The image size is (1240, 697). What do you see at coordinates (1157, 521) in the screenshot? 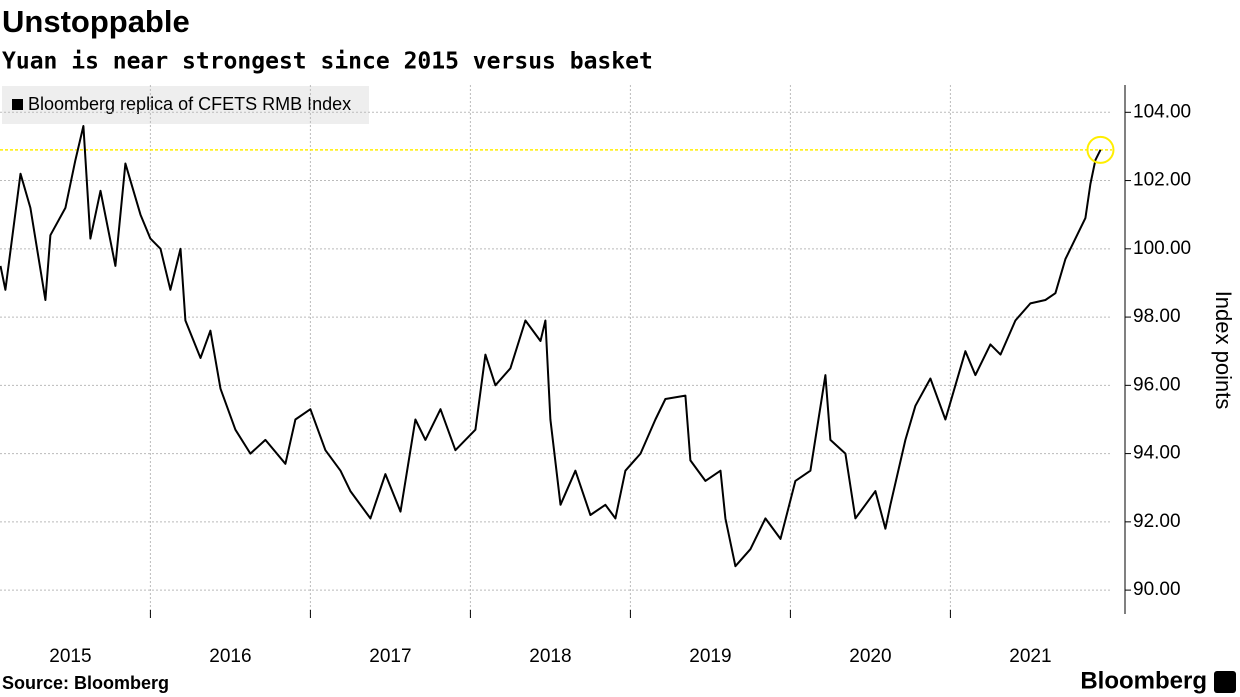
I see `y-tick-label: 92.00` at bounding box center [1157, 521].